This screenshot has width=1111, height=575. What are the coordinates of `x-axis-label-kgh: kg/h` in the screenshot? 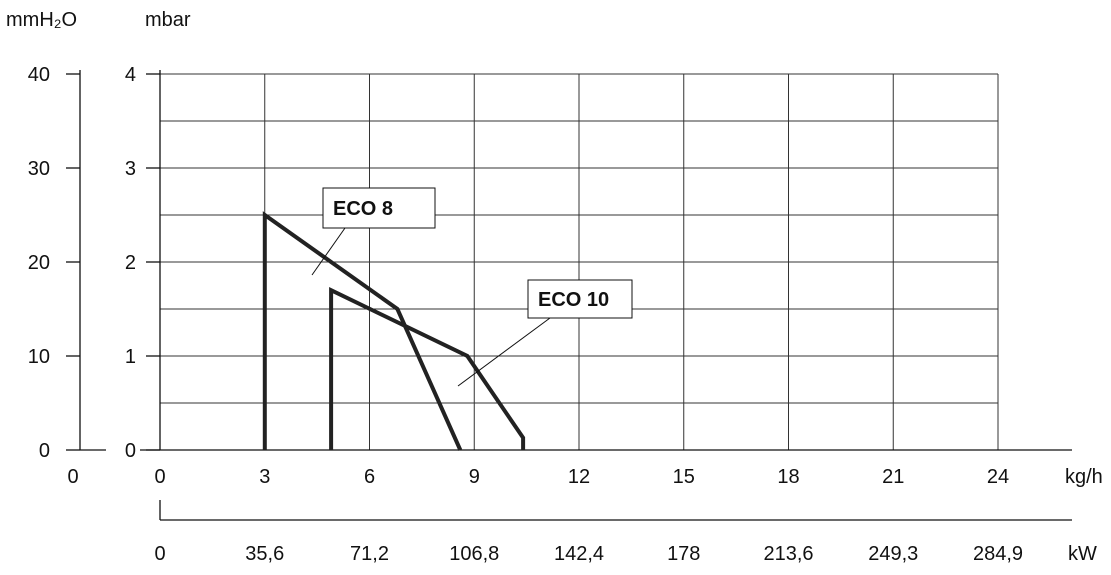 It's located at (1084, 477).